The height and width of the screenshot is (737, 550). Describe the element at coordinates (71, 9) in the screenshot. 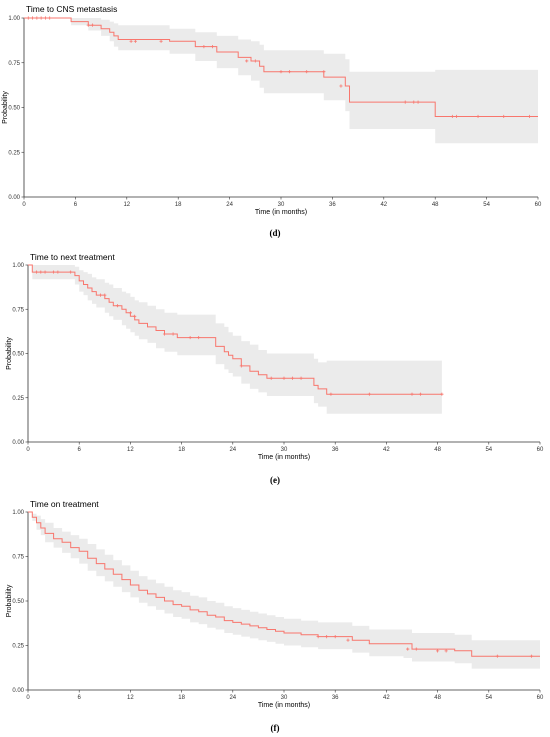

I see `panel-title: Time to CNS metastasis` at that location.